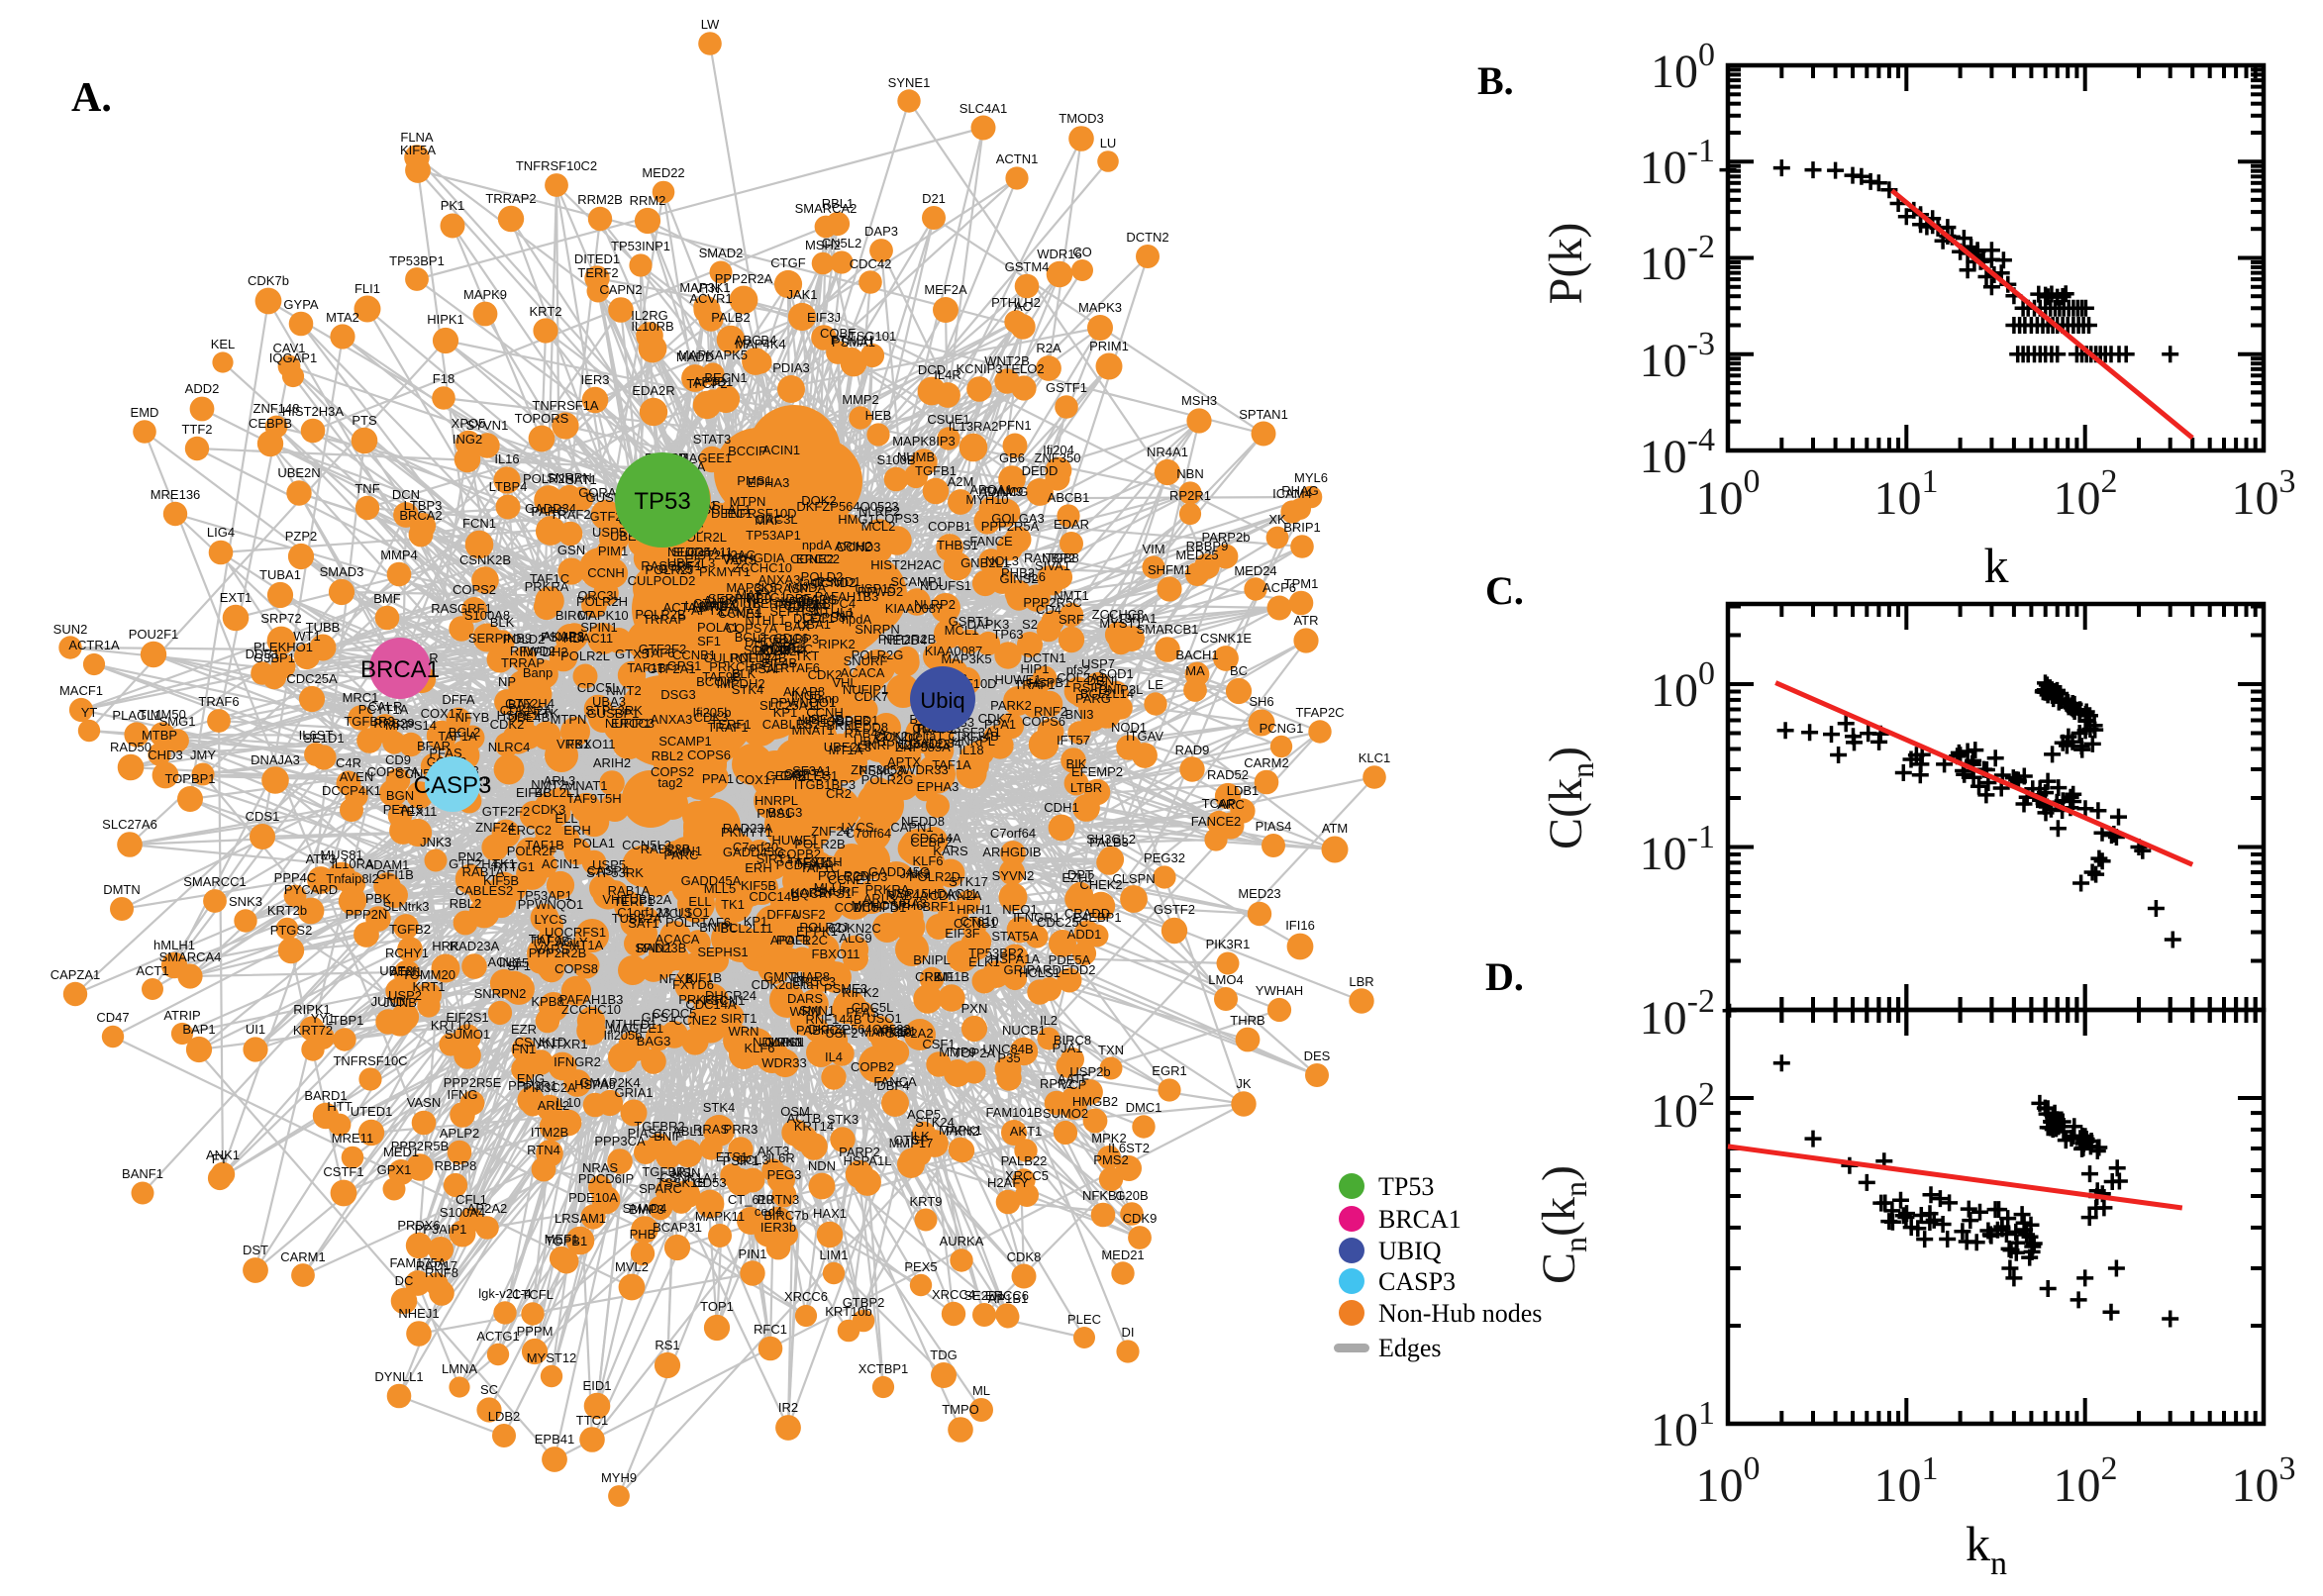 This screenshot has height=1596, width=2323. What do you see at coordinates (255, 1030) in the screenshot?
I see `svg-text: UI1` at bounding box center [255, 1030].